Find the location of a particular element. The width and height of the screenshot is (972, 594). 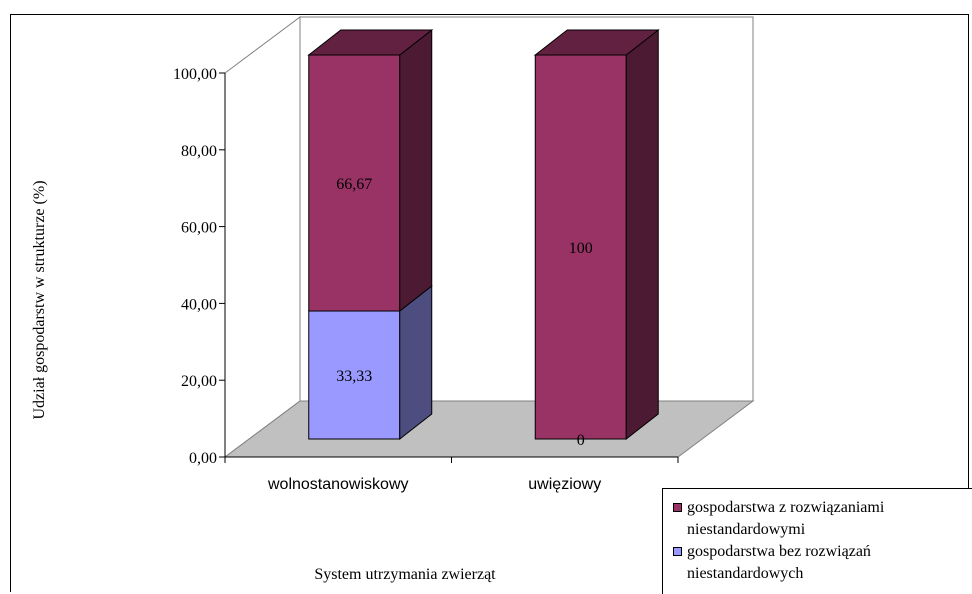

floor is located at coordinates (489, 429).